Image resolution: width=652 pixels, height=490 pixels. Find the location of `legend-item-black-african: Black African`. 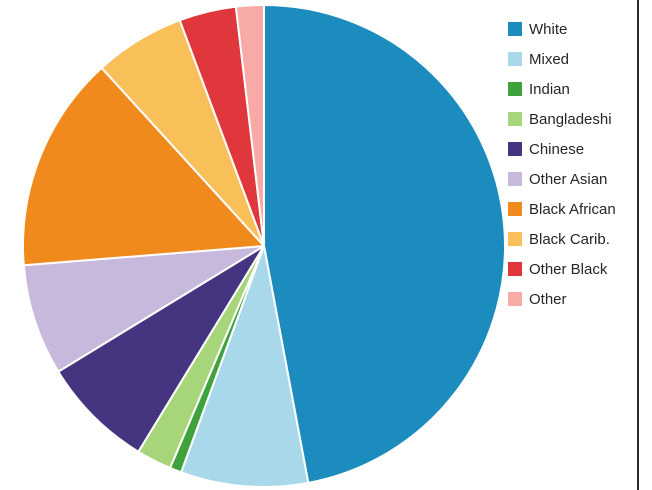

legend-item-black-african: Black African is located at coordinates (578, 209).